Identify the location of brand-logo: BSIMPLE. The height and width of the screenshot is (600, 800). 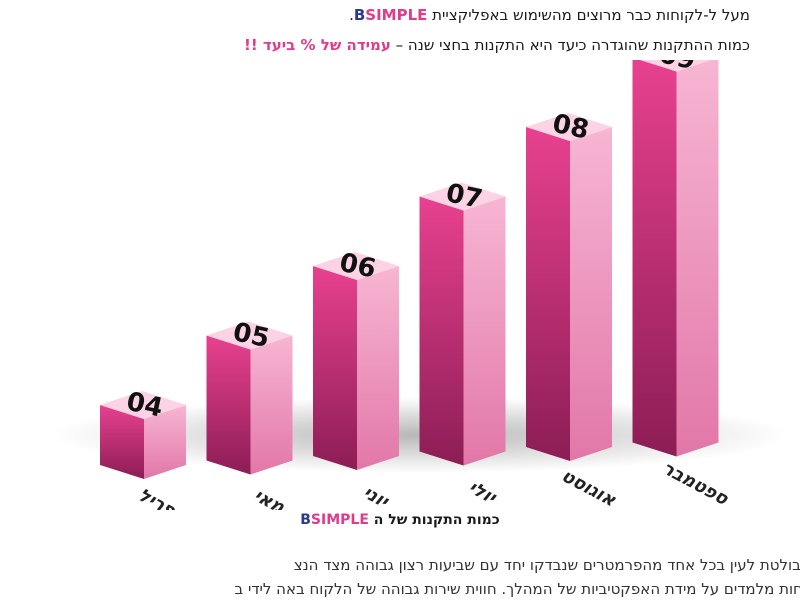
(391, 15).